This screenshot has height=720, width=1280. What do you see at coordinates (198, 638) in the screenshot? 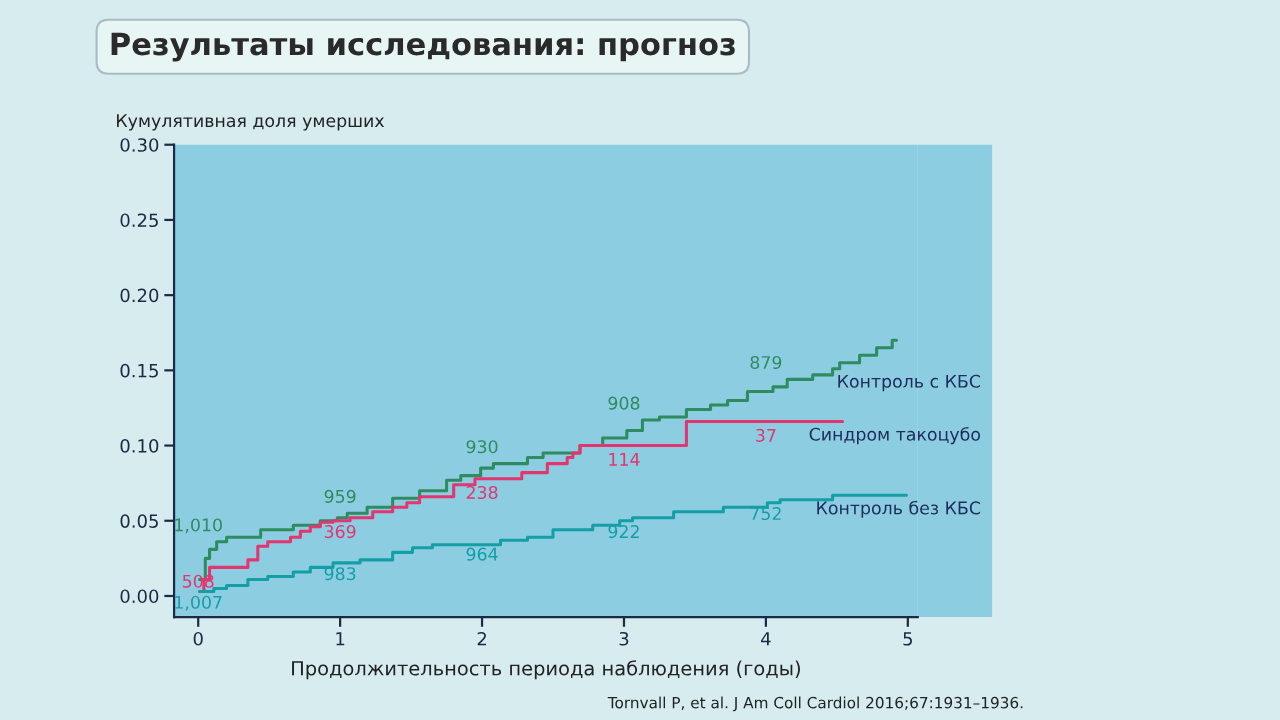
I see `x-tick-label: 0` at bounding box center [198, 638].